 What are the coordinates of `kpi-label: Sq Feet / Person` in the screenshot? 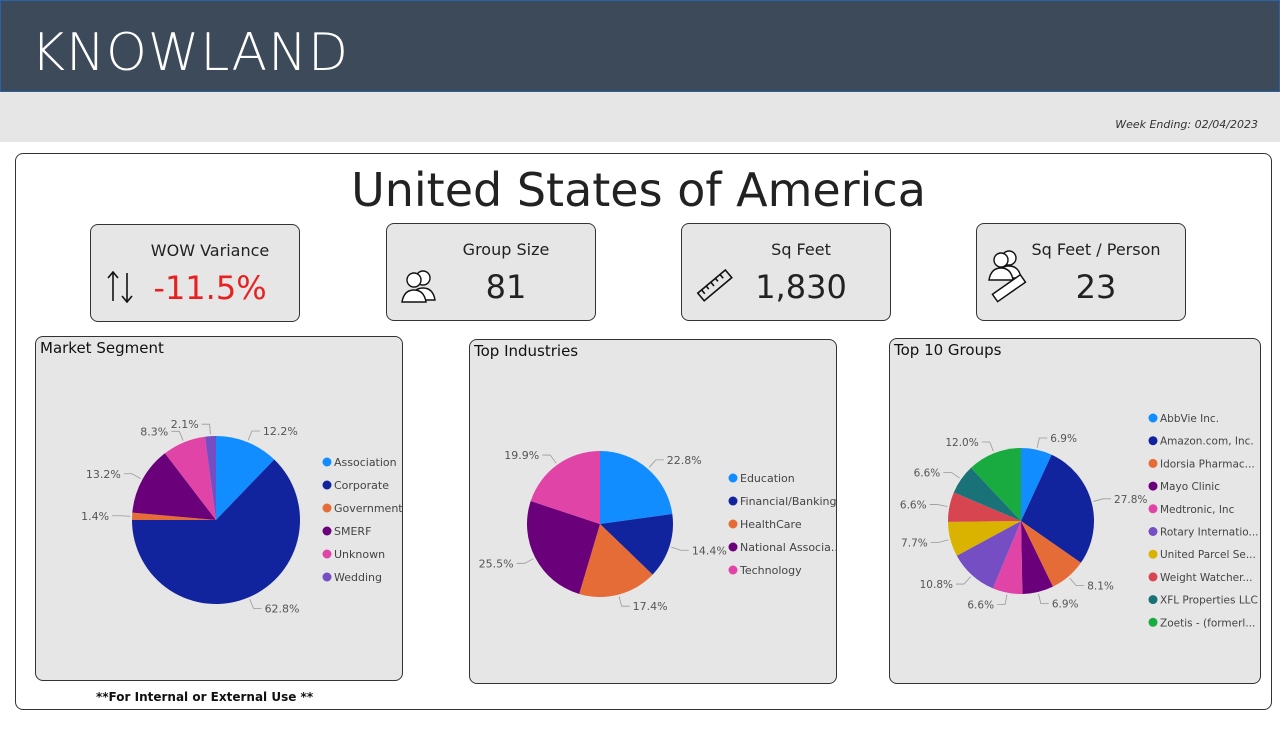 It's located at (1096, 249).